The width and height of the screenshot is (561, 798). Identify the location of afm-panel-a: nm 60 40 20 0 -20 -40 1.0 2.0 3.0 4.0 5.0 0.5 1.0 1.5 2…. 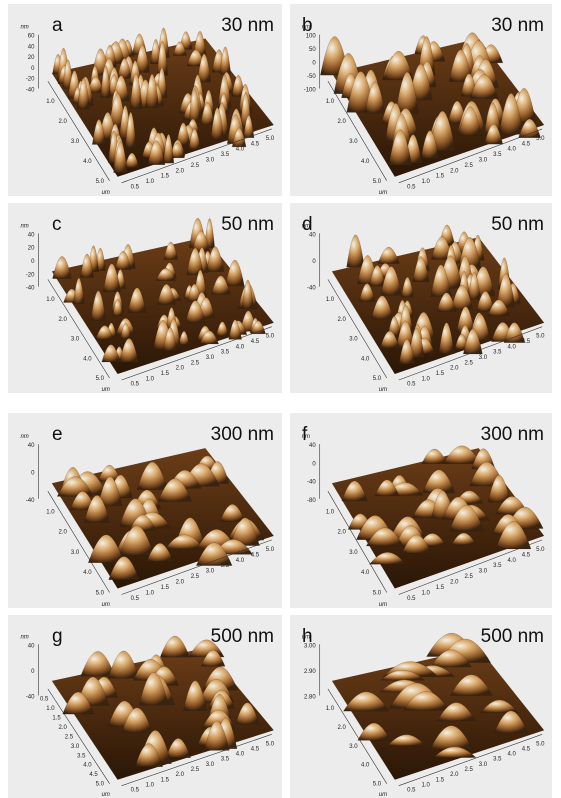
(145, 100).